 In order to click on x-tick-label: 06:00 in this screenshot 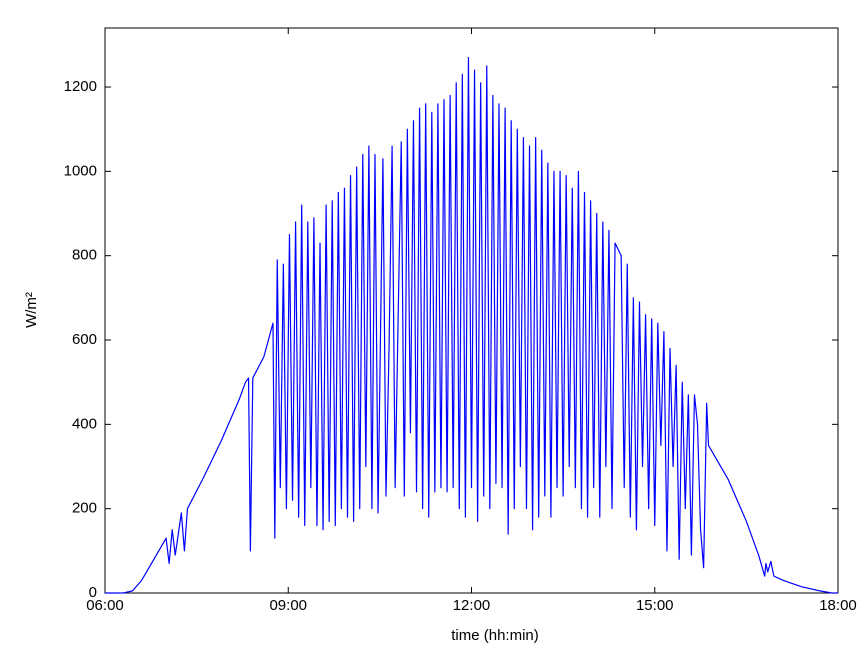, I will do `click(105, 605)`.